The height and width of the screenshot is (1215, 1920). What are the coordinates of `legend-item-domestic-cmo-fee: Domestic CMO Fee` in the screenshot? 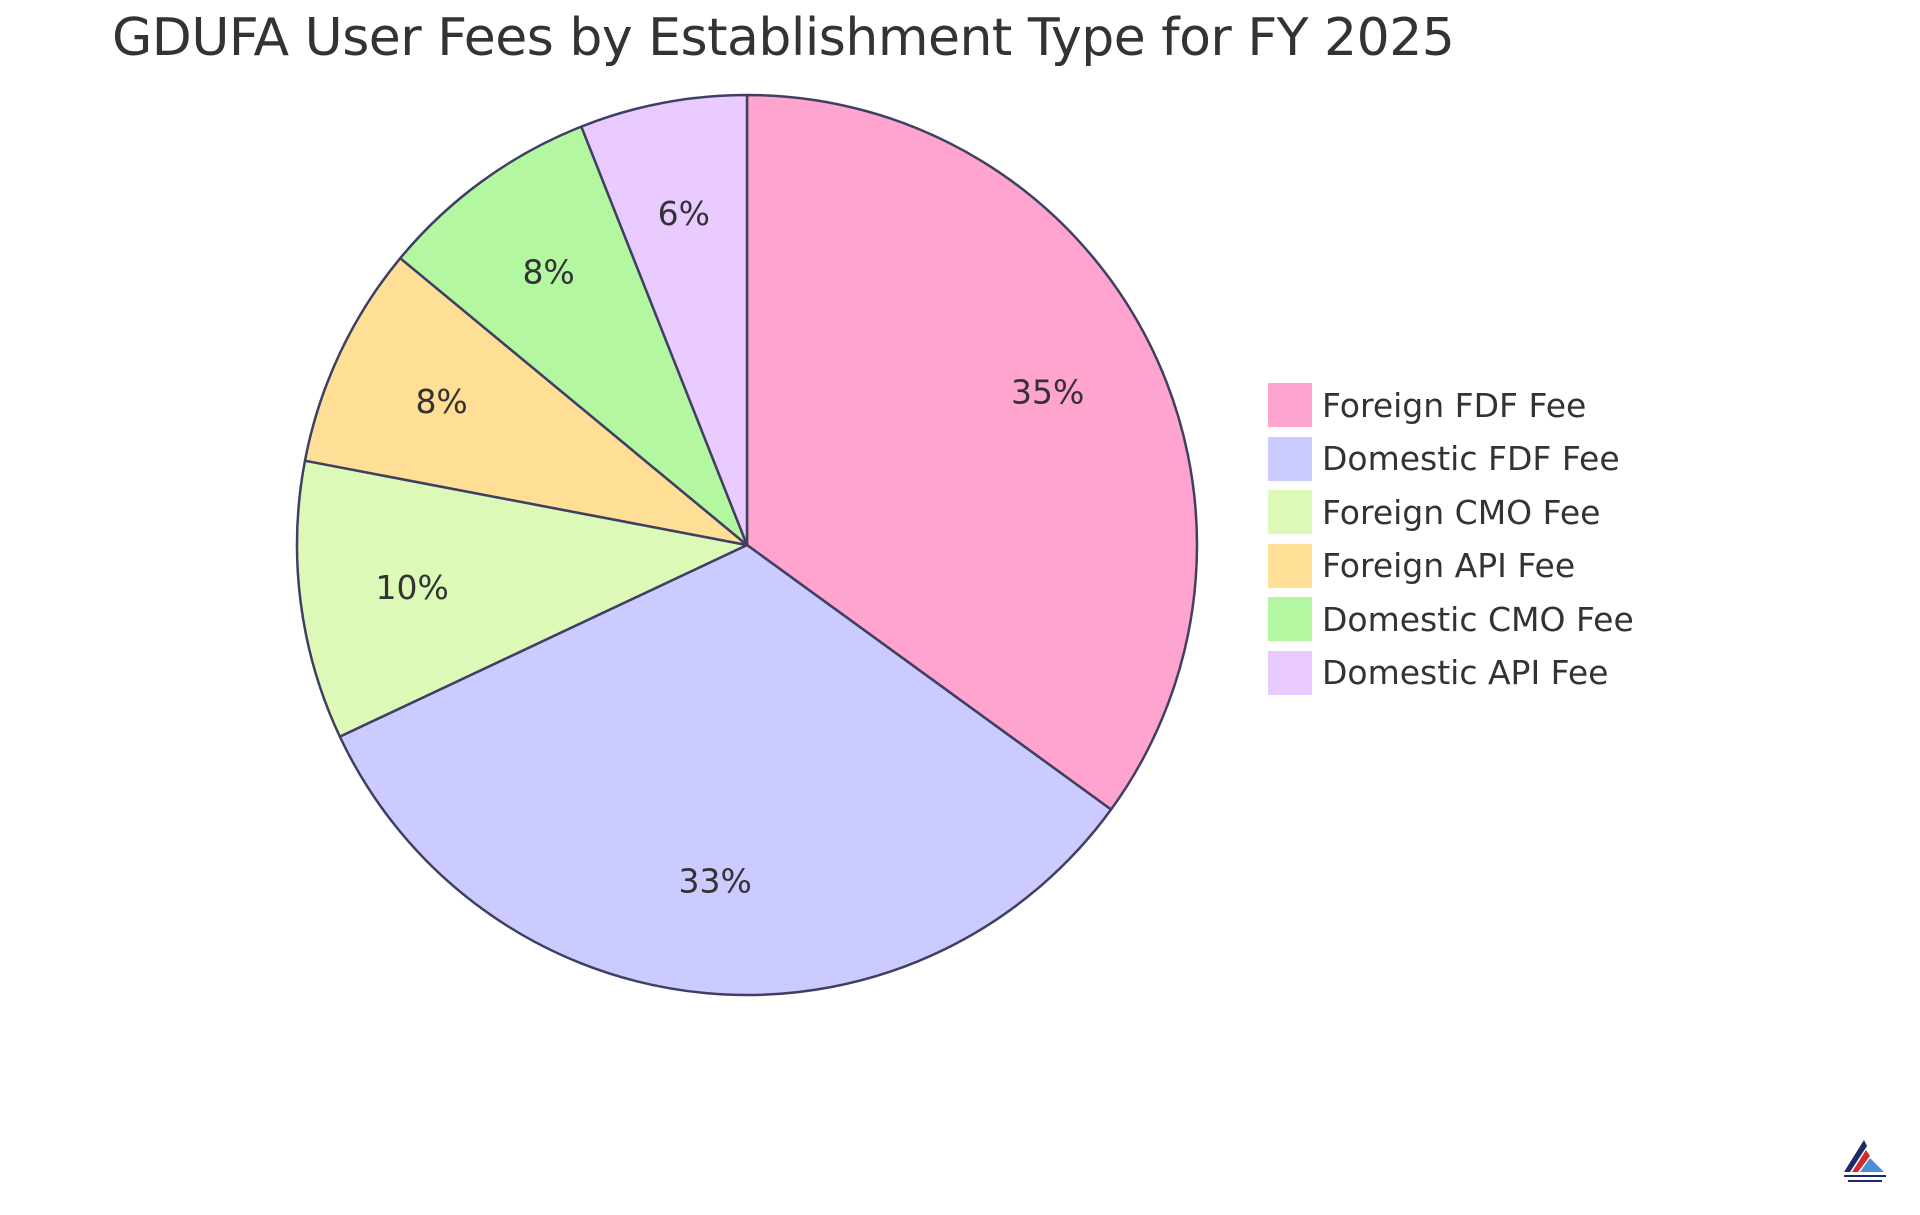 It's located at (1451, 619).